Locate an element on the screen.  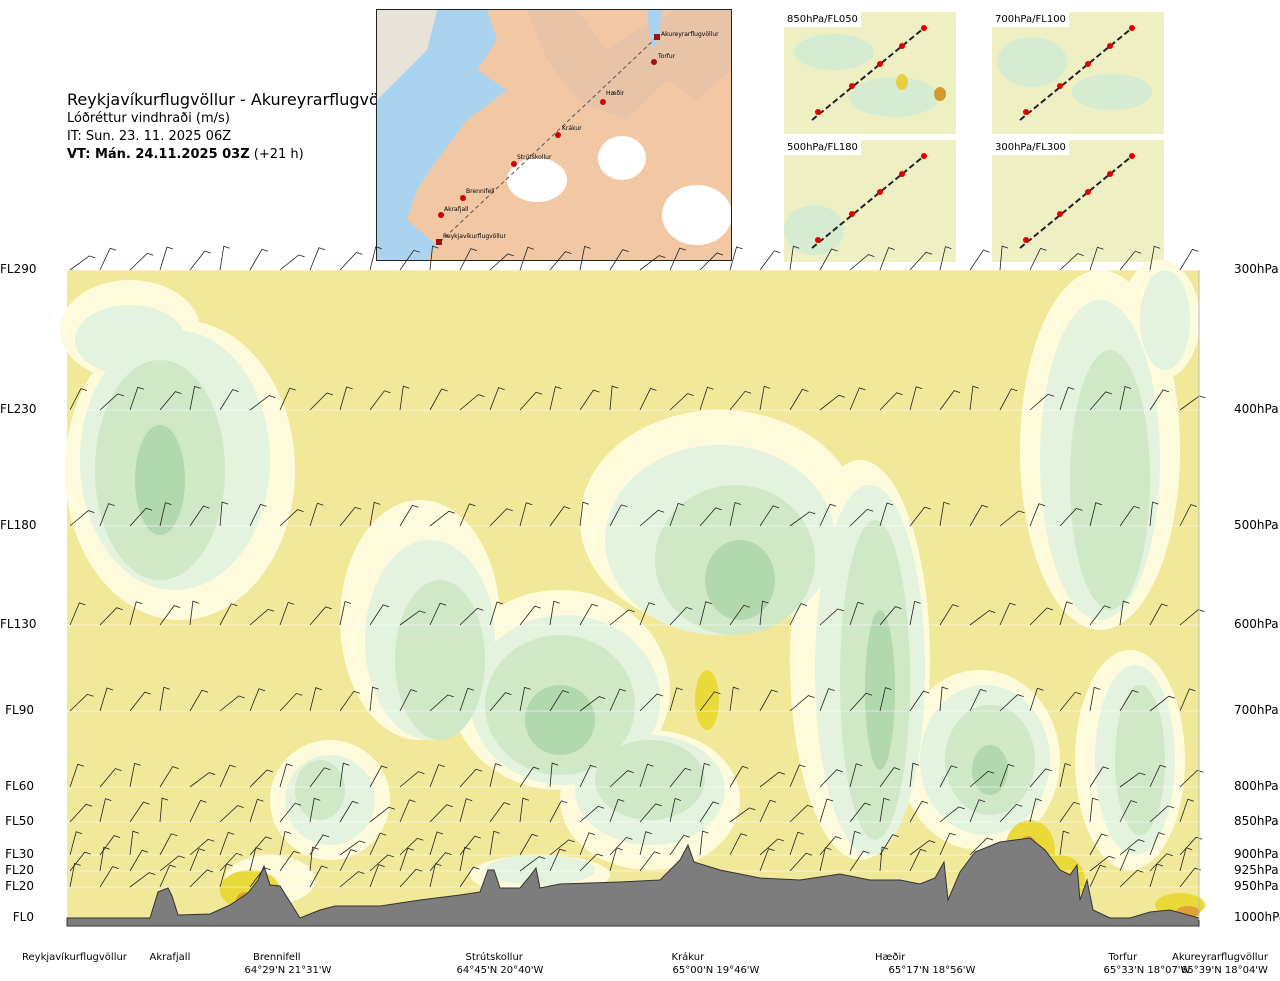
left-axis-label: FL50 is located at coordinates (19, 821).